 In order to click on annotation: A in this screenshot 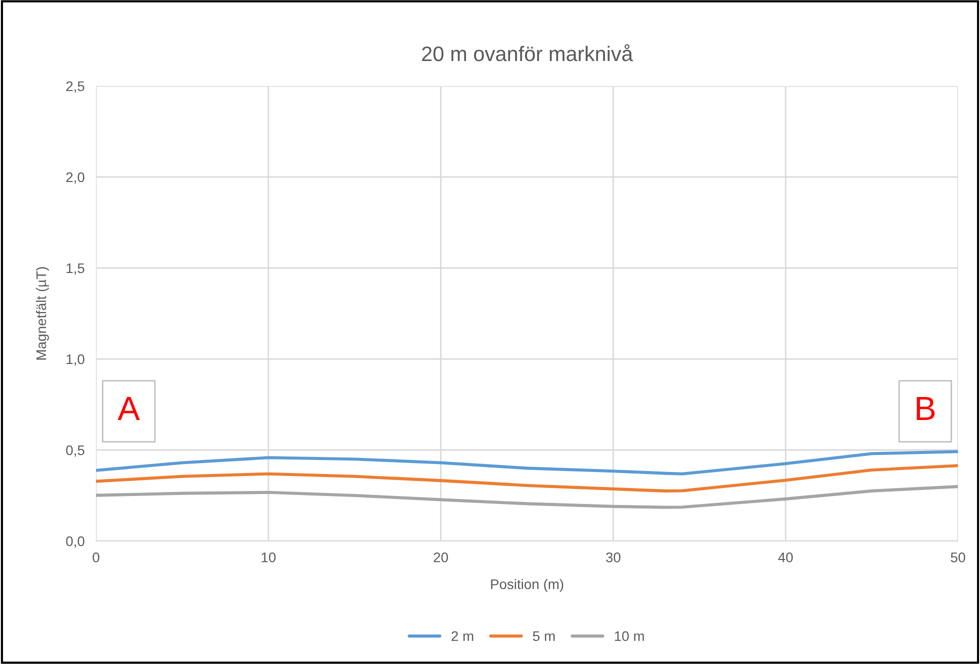, I will do `click(129, 408)`.